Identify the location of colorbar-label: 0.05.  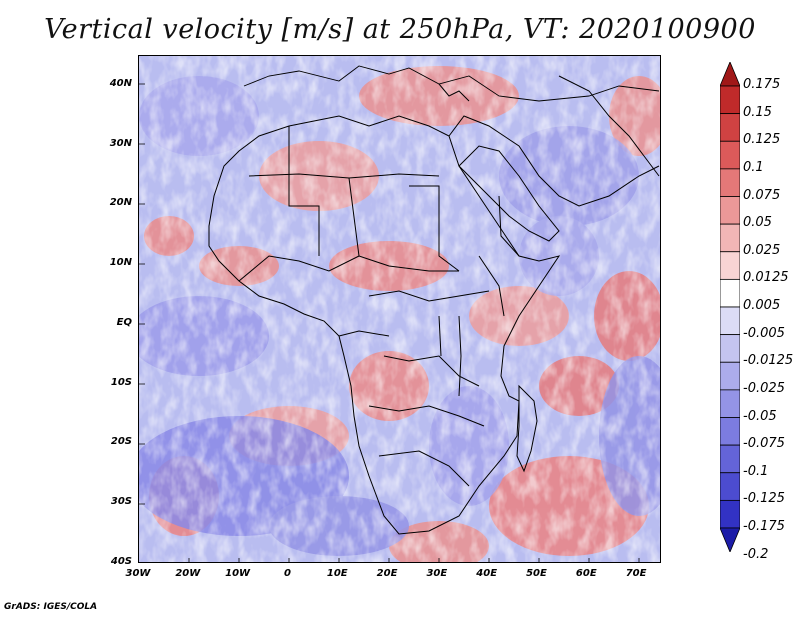
(757, 223).